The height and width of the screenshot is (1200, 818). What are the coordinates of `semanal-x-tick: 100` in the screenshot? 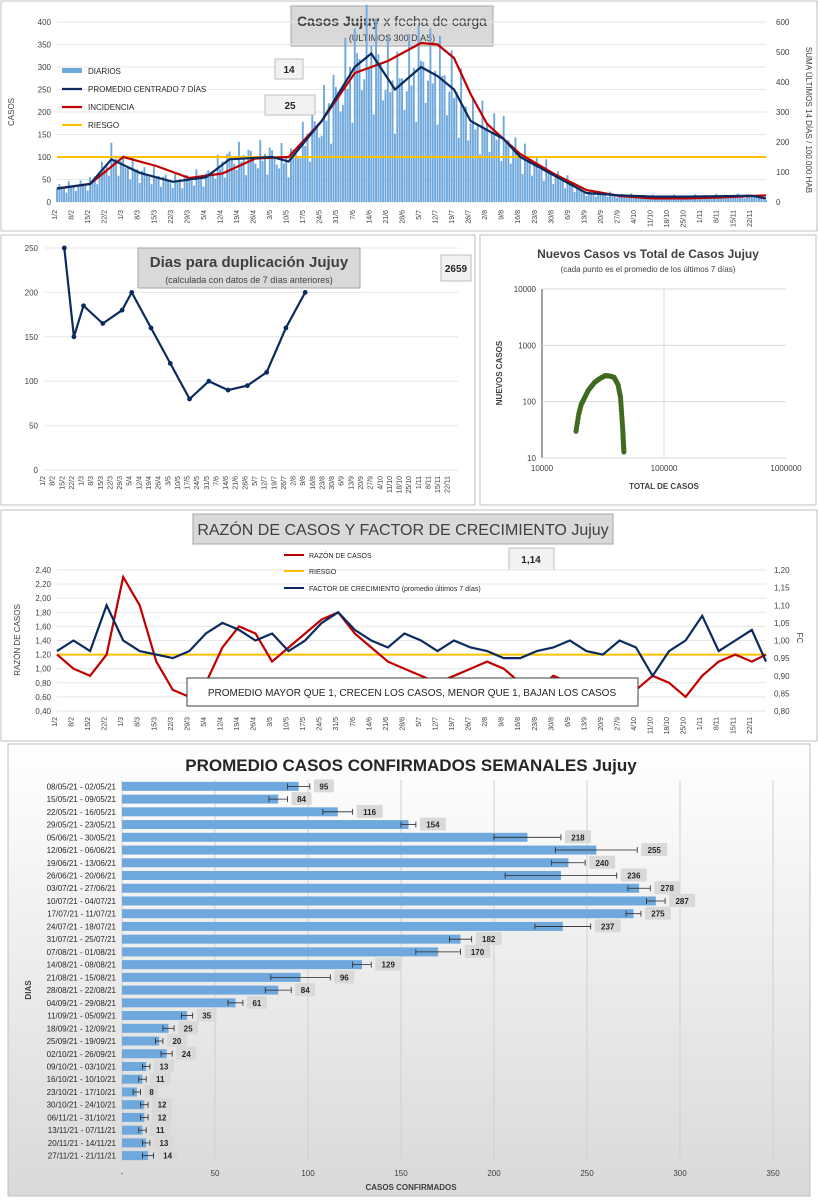 It's located at (308, 1173).